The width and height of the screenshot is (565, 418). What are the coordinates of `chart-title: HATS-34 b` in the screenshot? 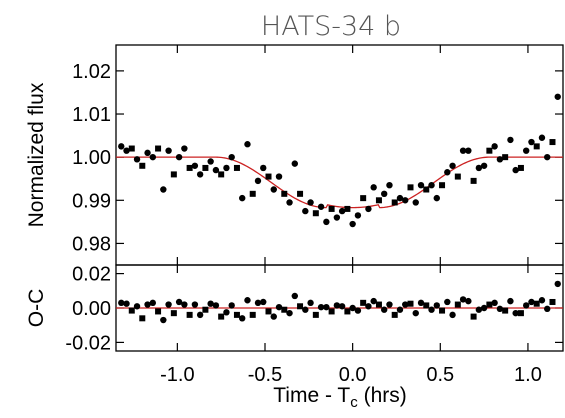 It's located at (331, 26).